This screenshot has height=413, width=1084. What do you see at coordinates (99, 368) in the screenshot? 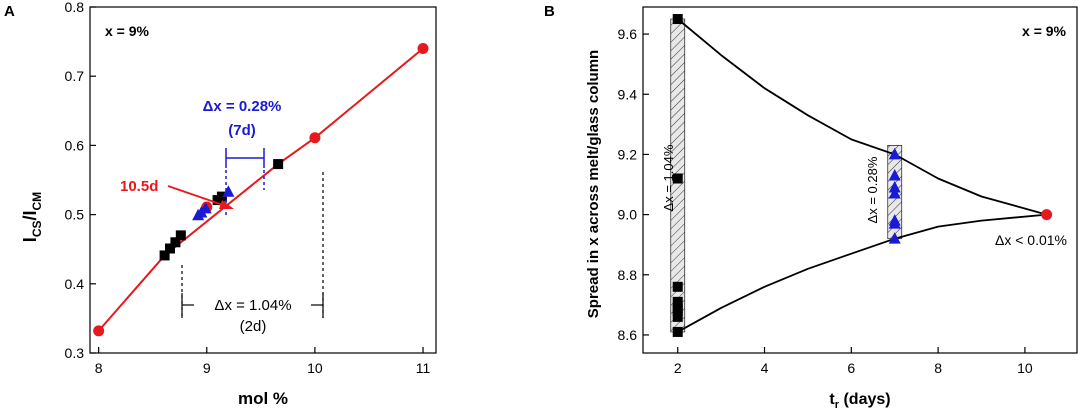
I see `panel-a-x-tick-label: 8` at bounding box center [99, 368].